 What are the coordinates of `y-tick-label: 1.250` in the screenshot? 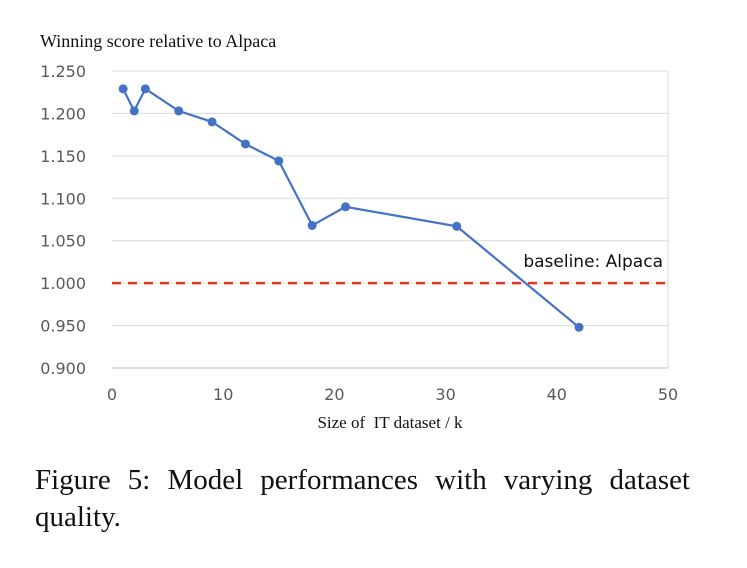 It's located at (63, 71).